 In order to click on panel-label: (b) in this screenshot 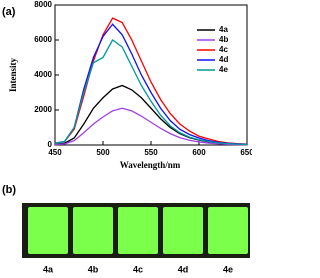, I will do `click(9, 190)`.